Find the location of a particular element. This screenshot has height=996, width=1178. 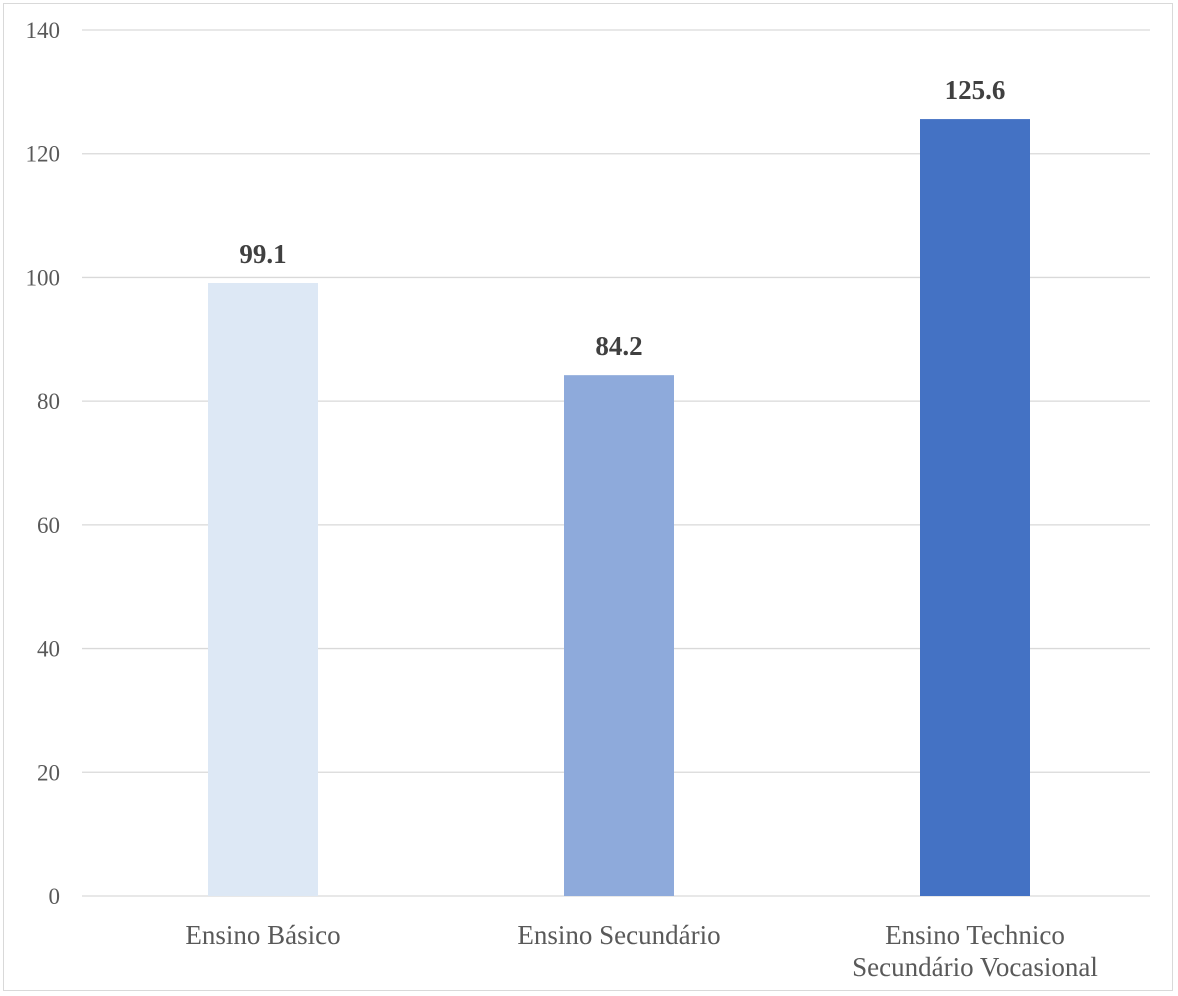

category-label: Secundário Vocasional is located at coordinates (975, 967).